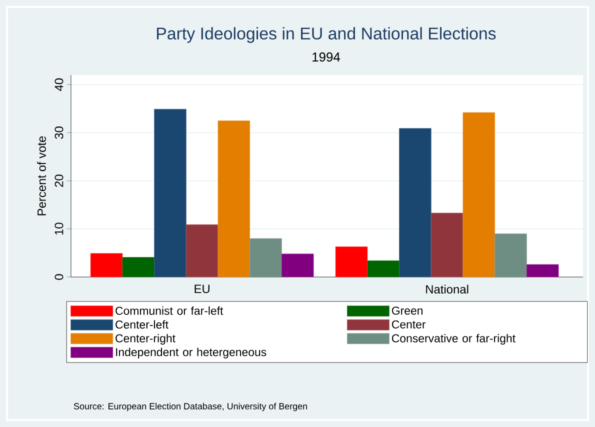 This screenshot has width=595, height=427. Describe the element at coordinates (170, 310) in the screenshot. I see `legend-label: Communist or far-left` at that location.